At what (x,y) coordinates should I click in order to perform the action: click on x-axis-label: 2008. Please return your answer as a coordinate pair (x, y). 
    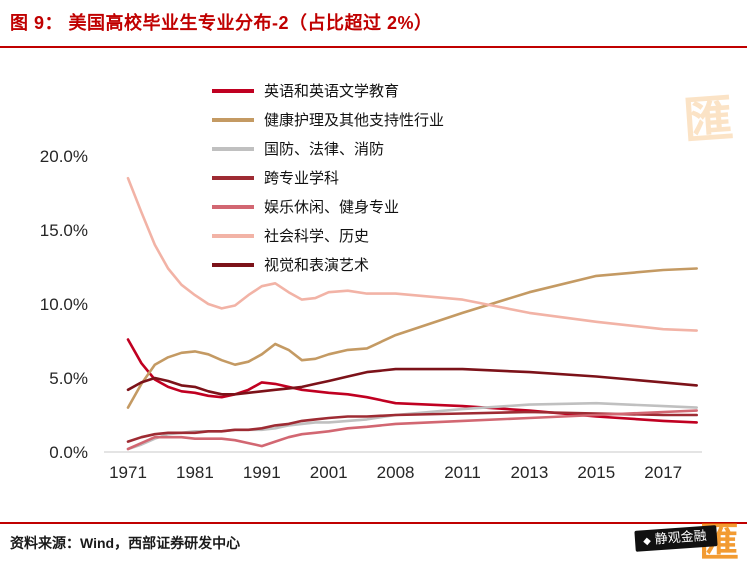
    Looking at the image, I should click on (396, 472).